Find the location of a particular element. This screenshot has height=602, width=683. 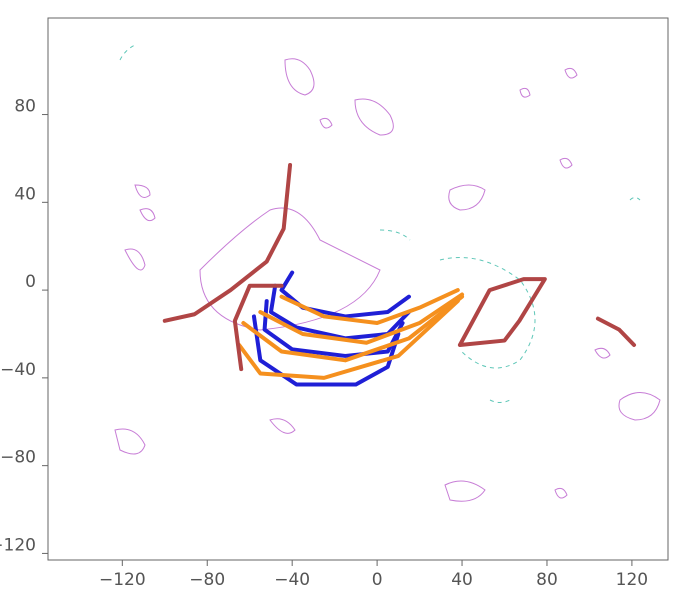

x-tick-label: 120 is located at coordinates (632, 580).